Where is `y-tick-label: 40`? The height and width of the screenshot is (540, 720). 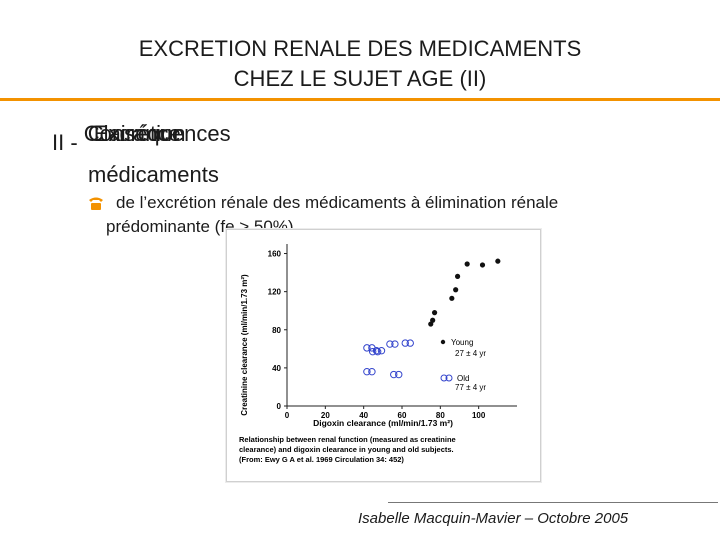
y-tick-label: 40 is located at coordinates (276, 368).